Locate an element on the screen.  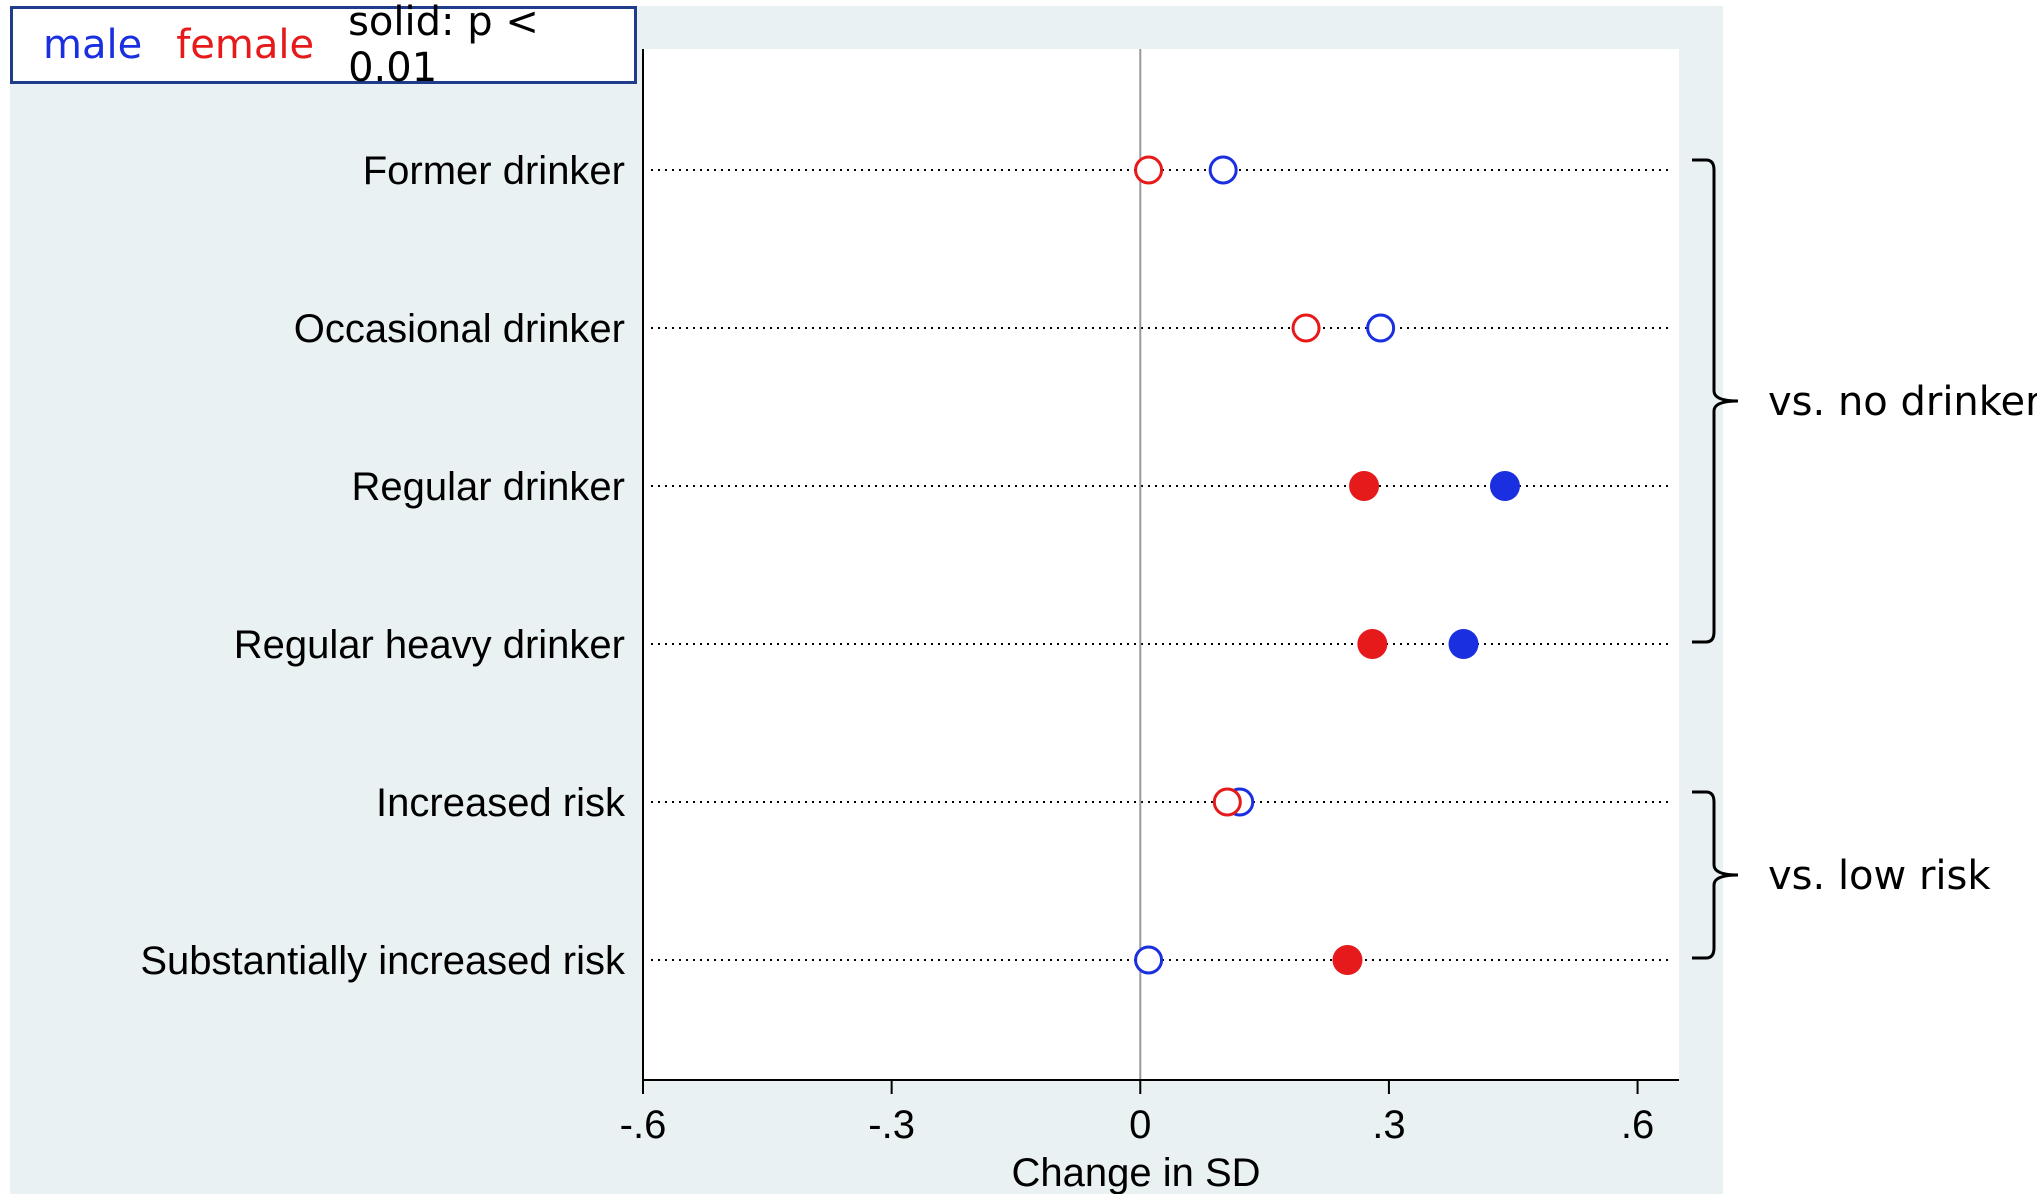
group-label: vs. no drinker is located at coordinates (1902, 402).